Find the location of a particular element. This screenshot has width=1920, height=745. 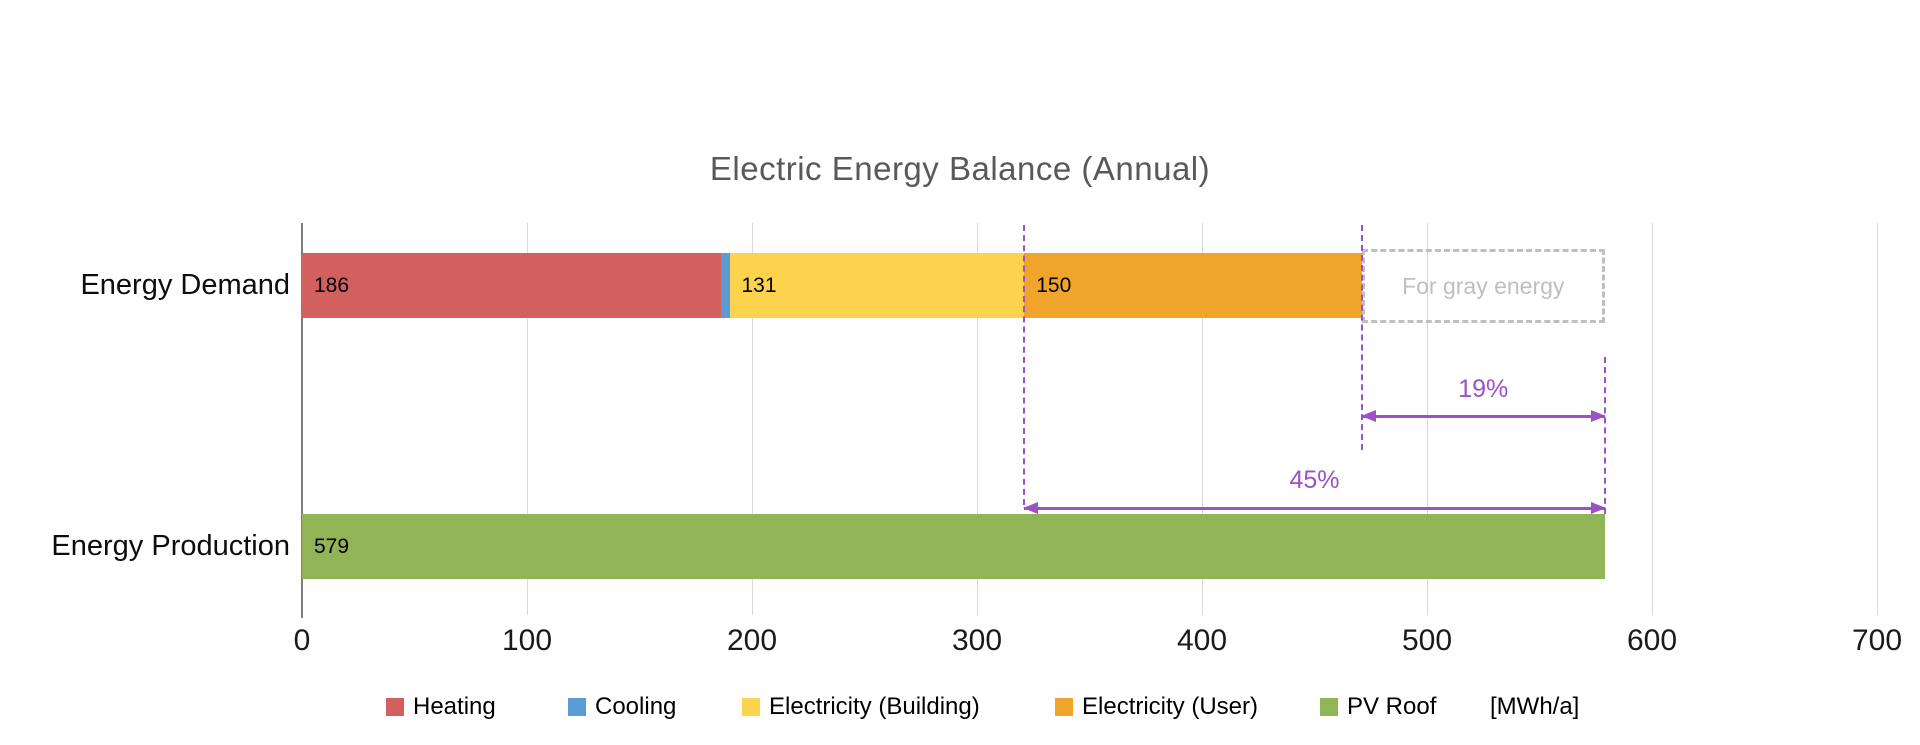

x-tick-label: 700 is located at coordinates (1877, 640).